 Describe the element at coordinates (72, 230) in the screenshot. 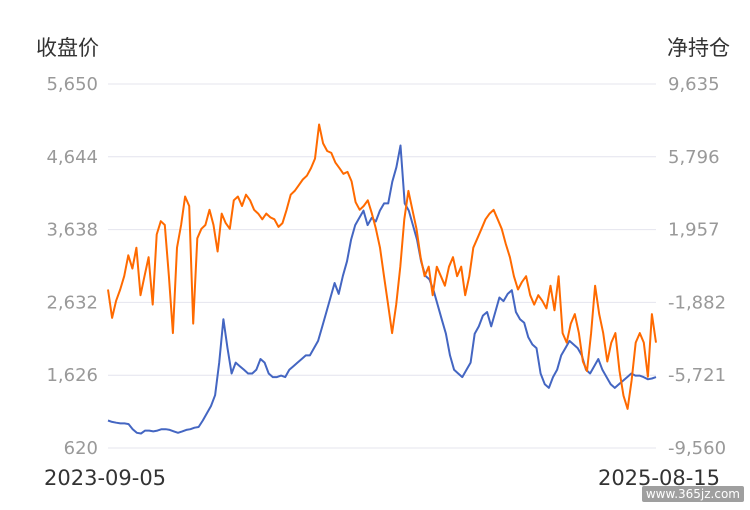

I see `left-tick-label: 3,638` at that location.